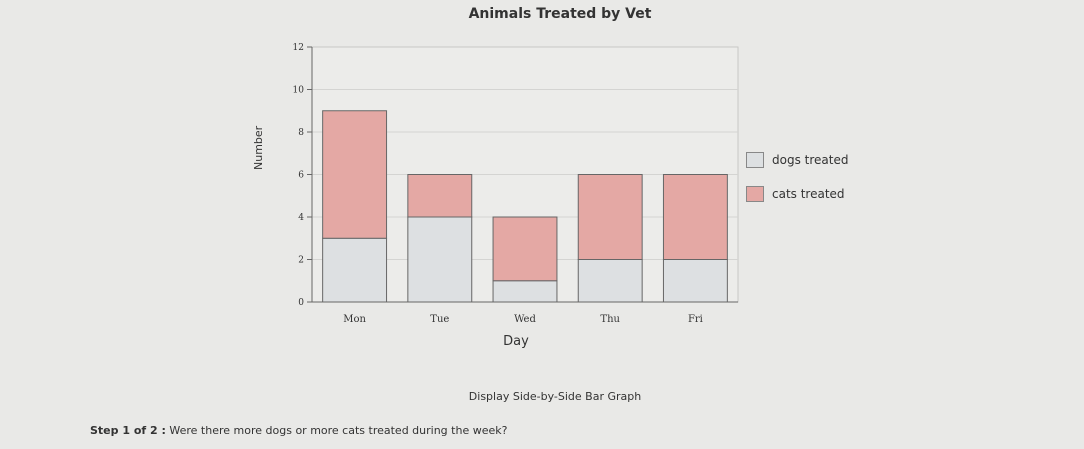 This screenshot has height=449, width=1084. What do you see at coordinates (525, 291) in the screenshot?
I see `bar-dogs-treated-wed` at bounding box center [525, 291].